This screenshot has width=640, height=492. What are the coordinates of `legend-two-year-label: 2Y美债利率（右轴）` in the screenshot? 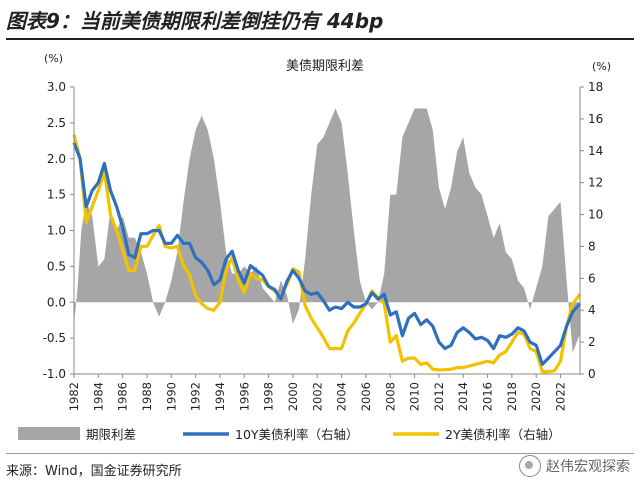 It's located at (503, 434).